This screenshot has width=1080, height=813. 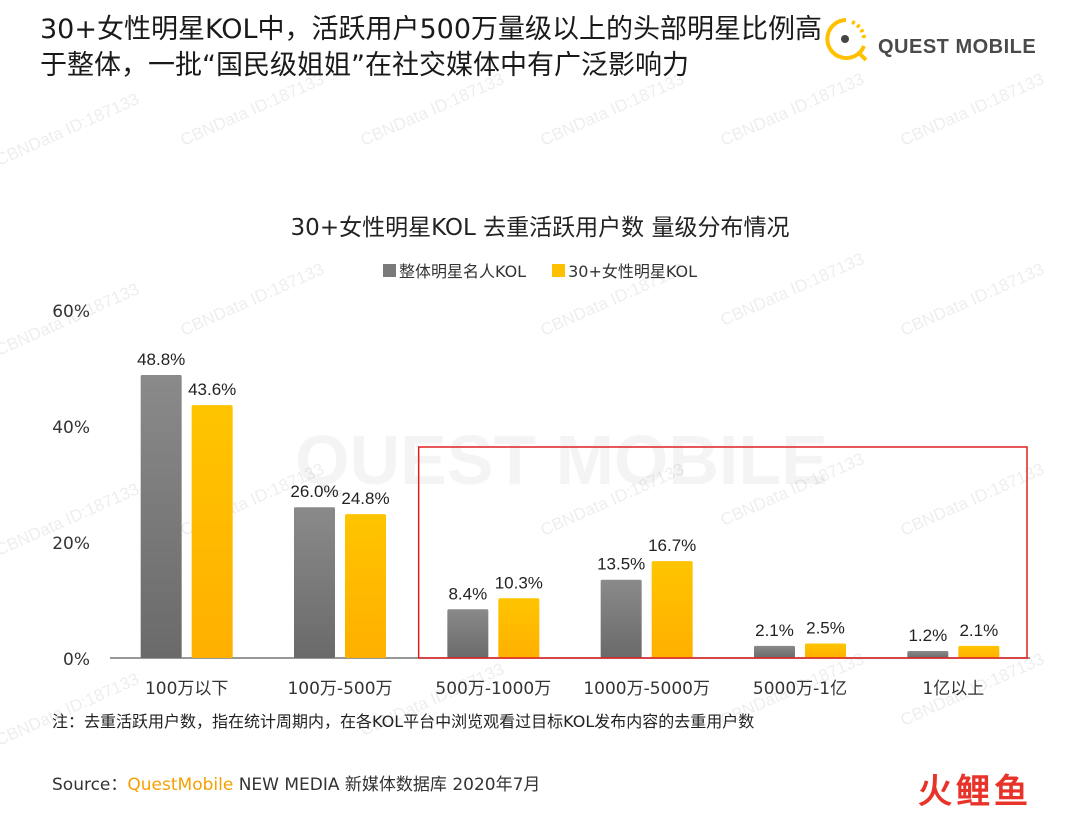 What do you see at coordinates (957, 47) in the screenshot?
I see `logo-text: QUEST MOBILE` at bounding box center [957, 47].